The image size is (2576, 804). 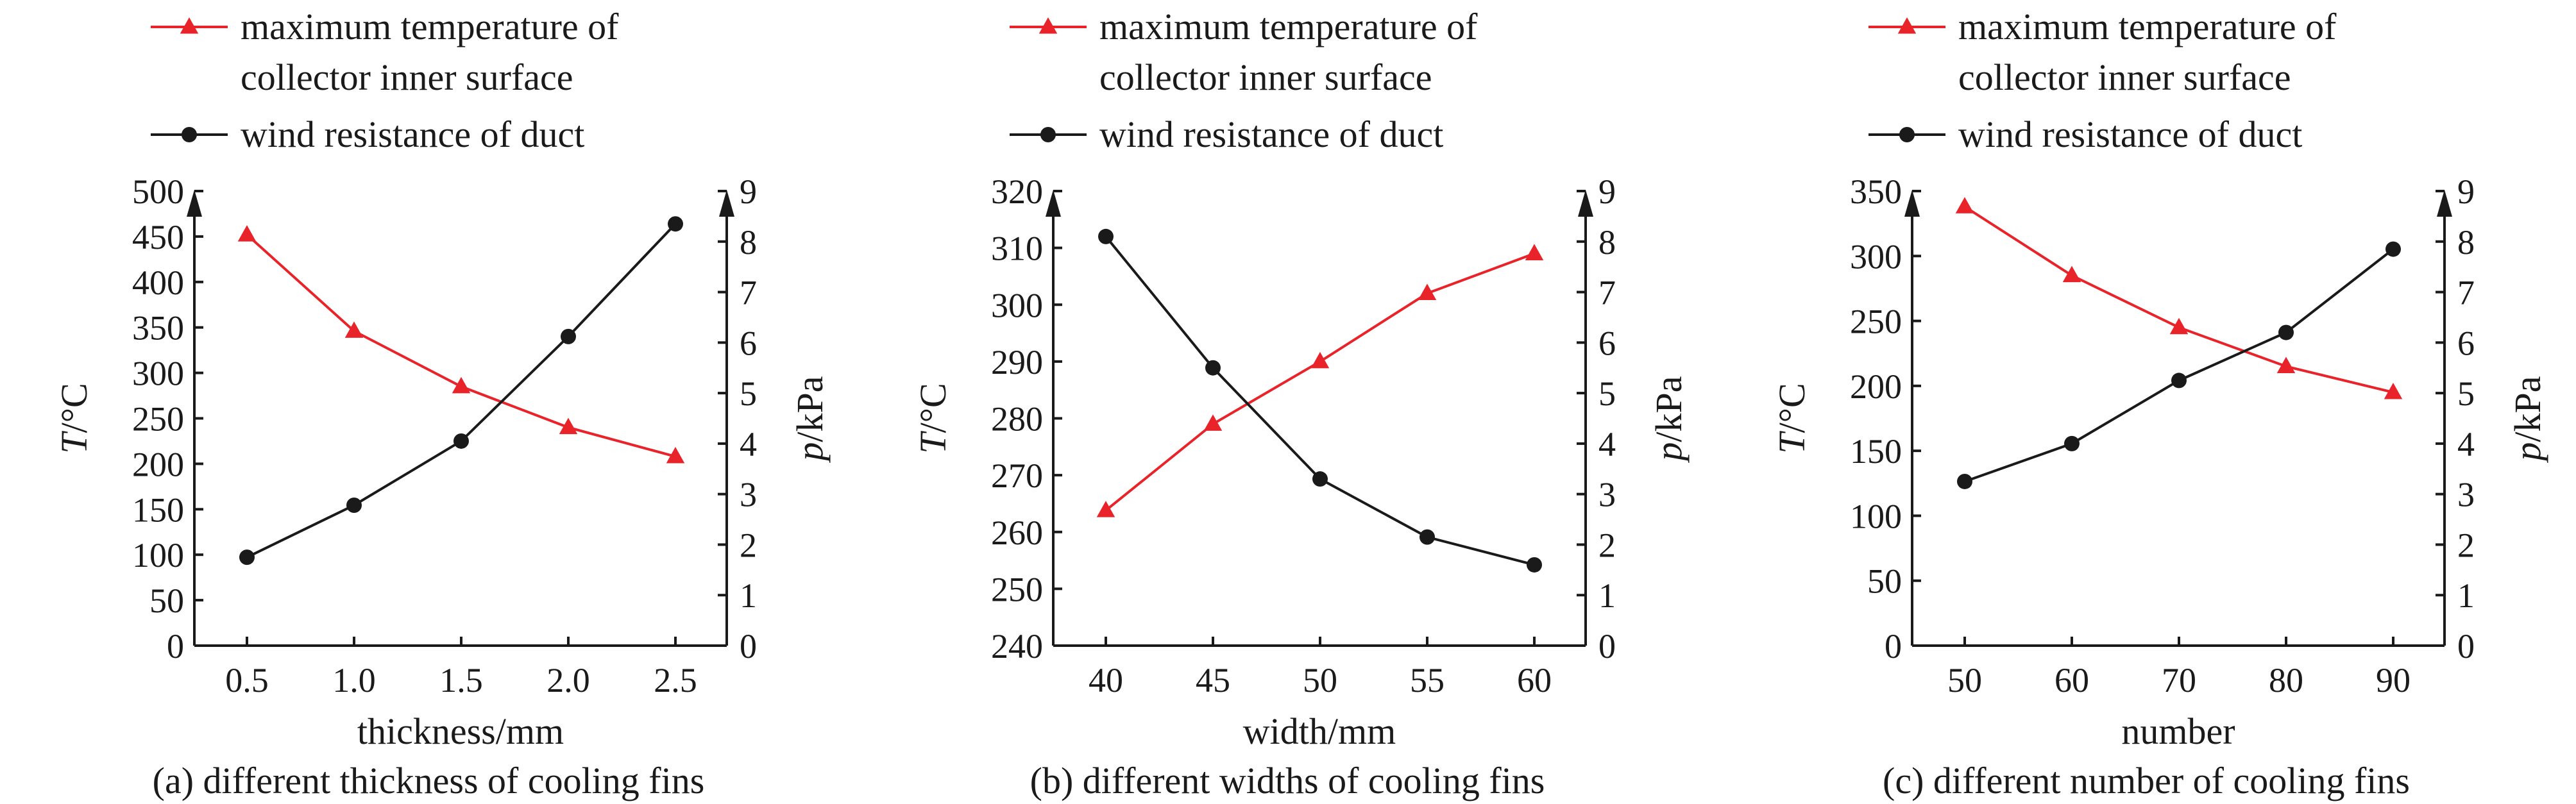 What do you see at coordinates (158, 555) in the screenshot?
I see `y-tick-label: 100` at bounding box center [158, 555].